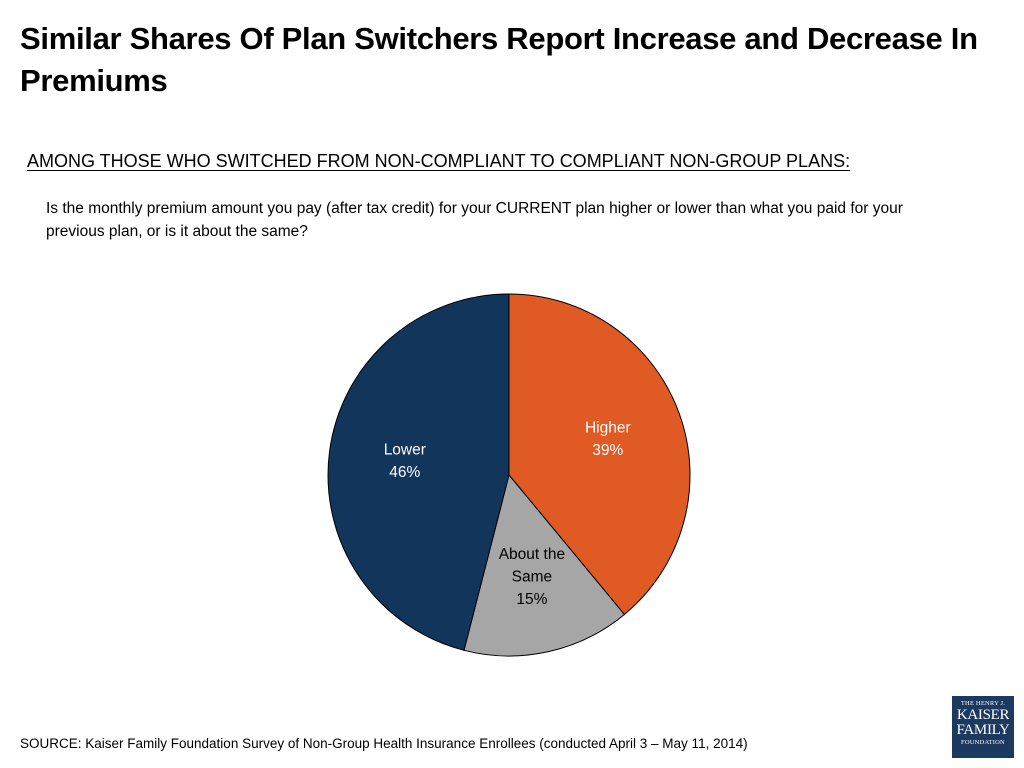  I want to click on slice-label-same: Same, so click(532, 577).